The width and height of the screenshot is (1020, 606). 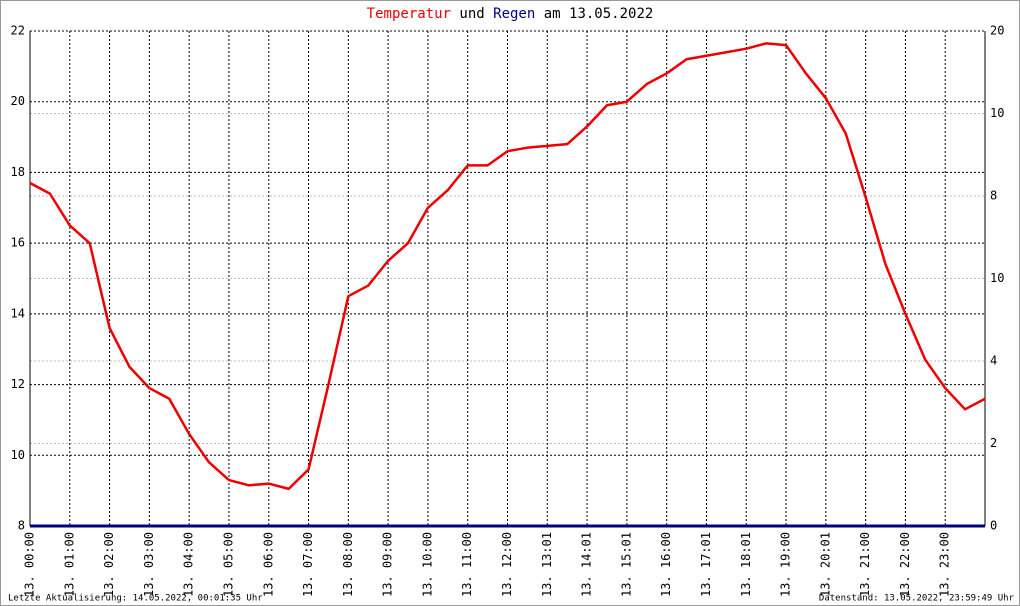 I want to click on x-tick-label: 13. 22:00, so click(x=905, y=564).